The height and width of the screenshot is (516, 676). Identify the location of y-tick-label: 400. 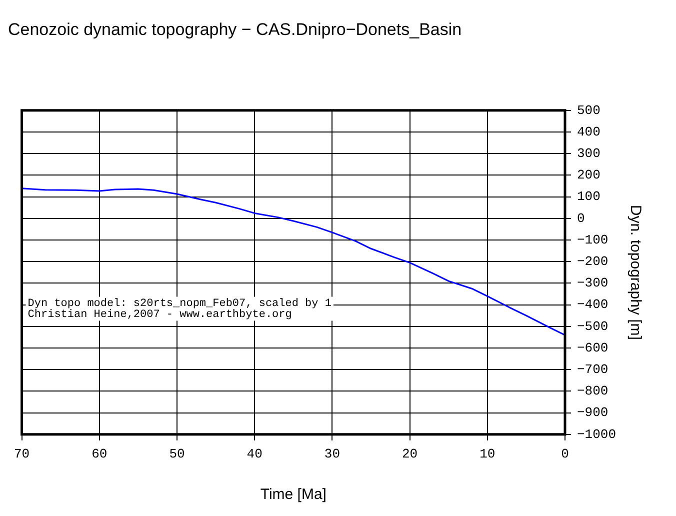
(588, 132).